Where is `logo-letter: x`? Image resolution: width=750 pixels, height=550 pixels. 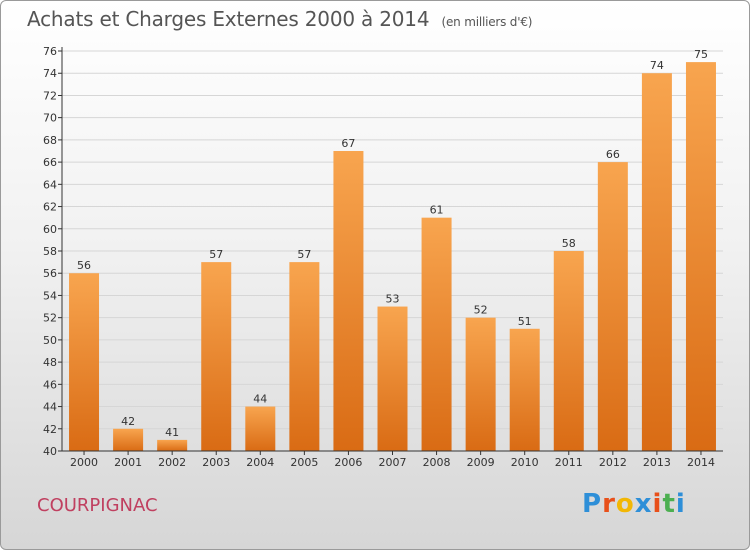
logo-letter: x is located at coordinates (643, 504).